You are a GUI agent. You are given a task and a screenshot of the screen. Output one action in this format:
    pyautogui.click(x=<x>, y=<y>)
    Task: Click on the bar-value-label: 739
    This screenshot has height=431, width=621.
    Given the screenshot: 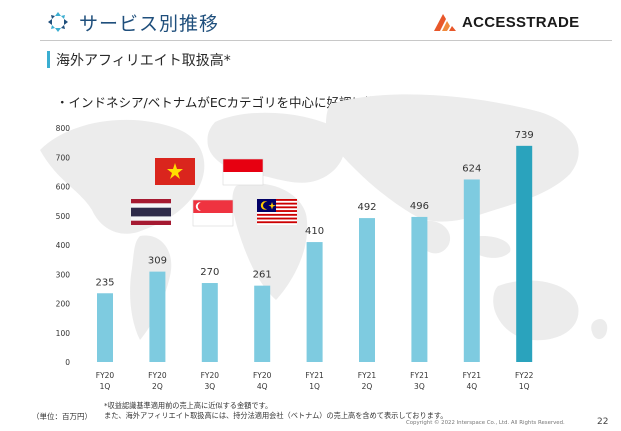 What is the action you would take?
    pyautogui.click(x=524, y=135)
    